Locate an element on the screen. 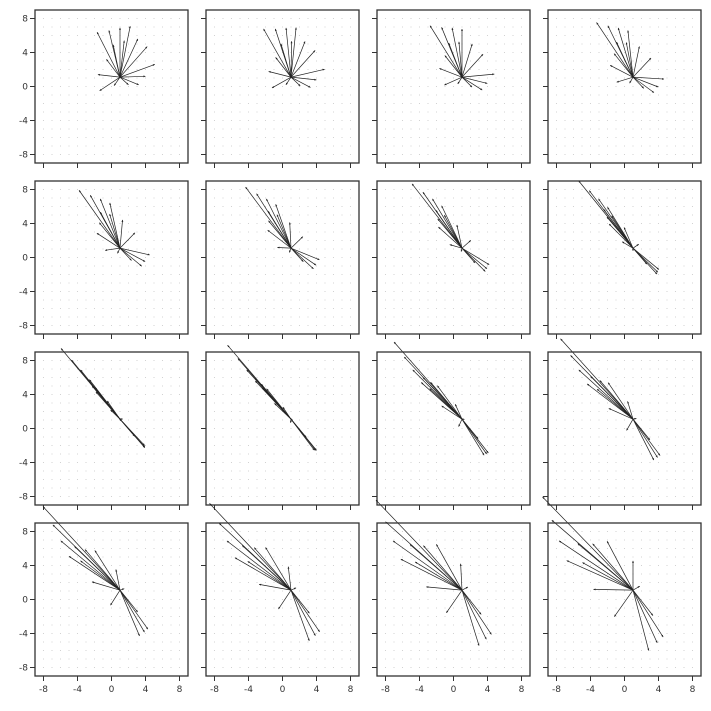 This screenshot has width=711, height=711. grid-dots is located at coordinates (111, 257).